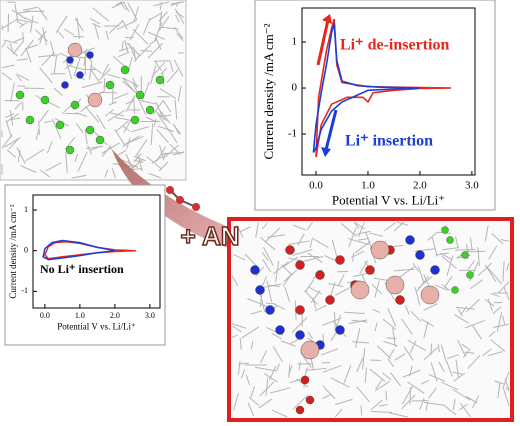 This screenshot has height=426, width=520. What do you see at coordinates (295, 88) in the screenshot?
I see `y-tick-label: 0` at bounding box center [295, 88].